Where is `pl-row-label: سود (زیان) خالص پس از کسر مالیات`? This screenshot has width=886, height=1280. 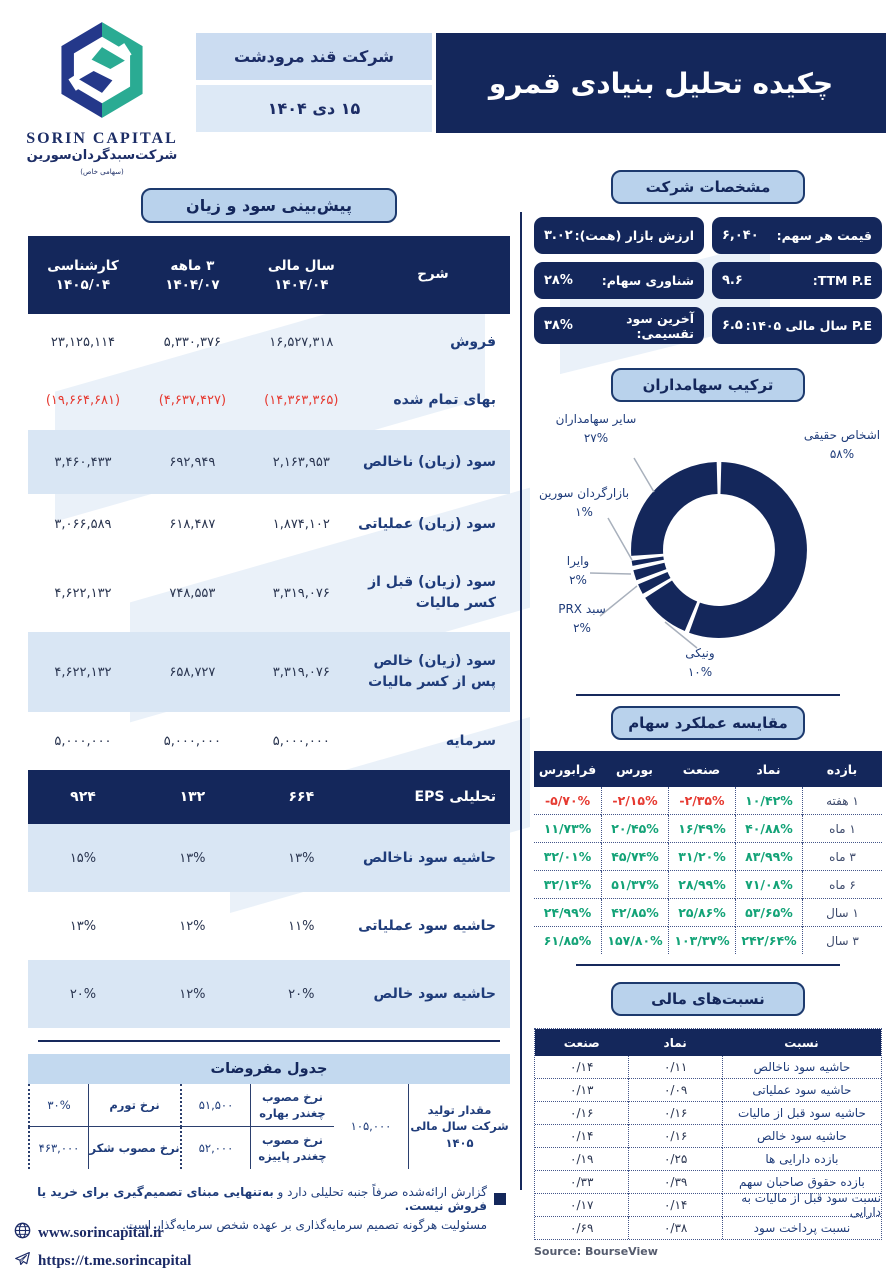
pl-row-label: سود (زیان) خالص پس از کسر مالیات is located at coordinates (432, 671).